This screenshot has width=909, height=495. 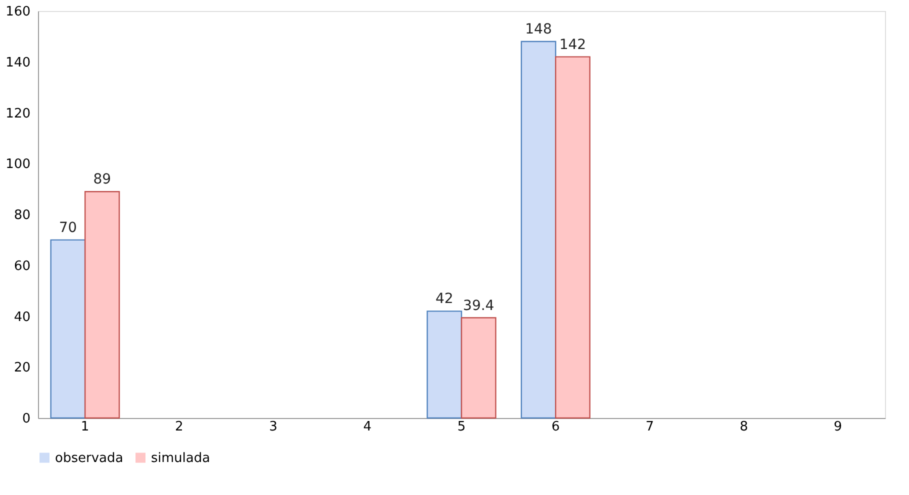 I want to click on x-tick-label: 3, so click(x=273, y=427).